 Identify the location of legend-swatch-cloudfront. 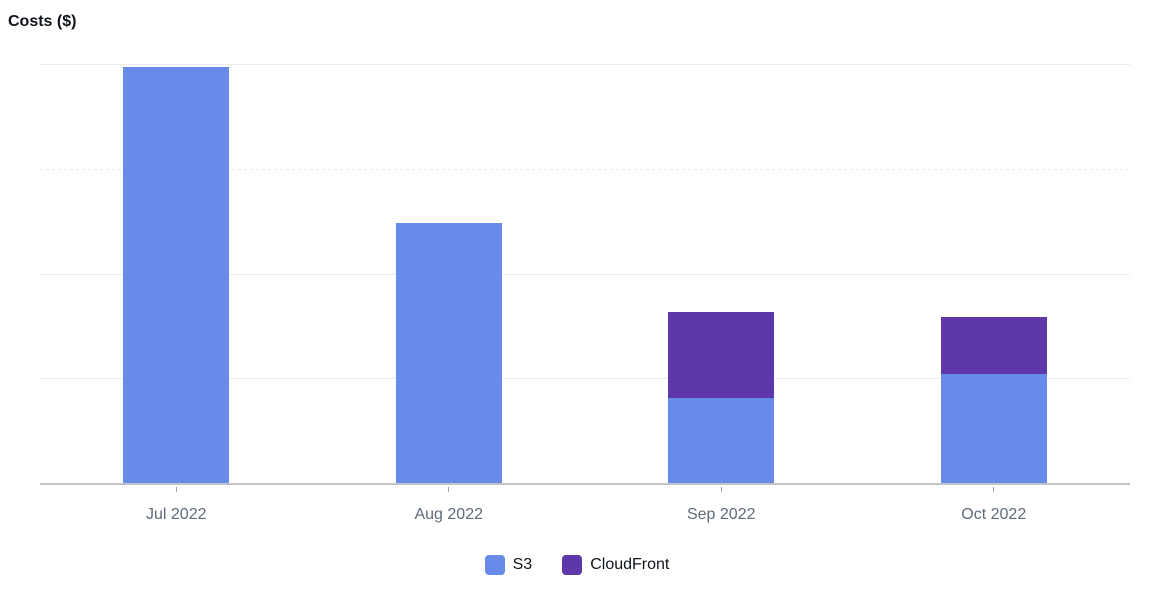
(572, 565).